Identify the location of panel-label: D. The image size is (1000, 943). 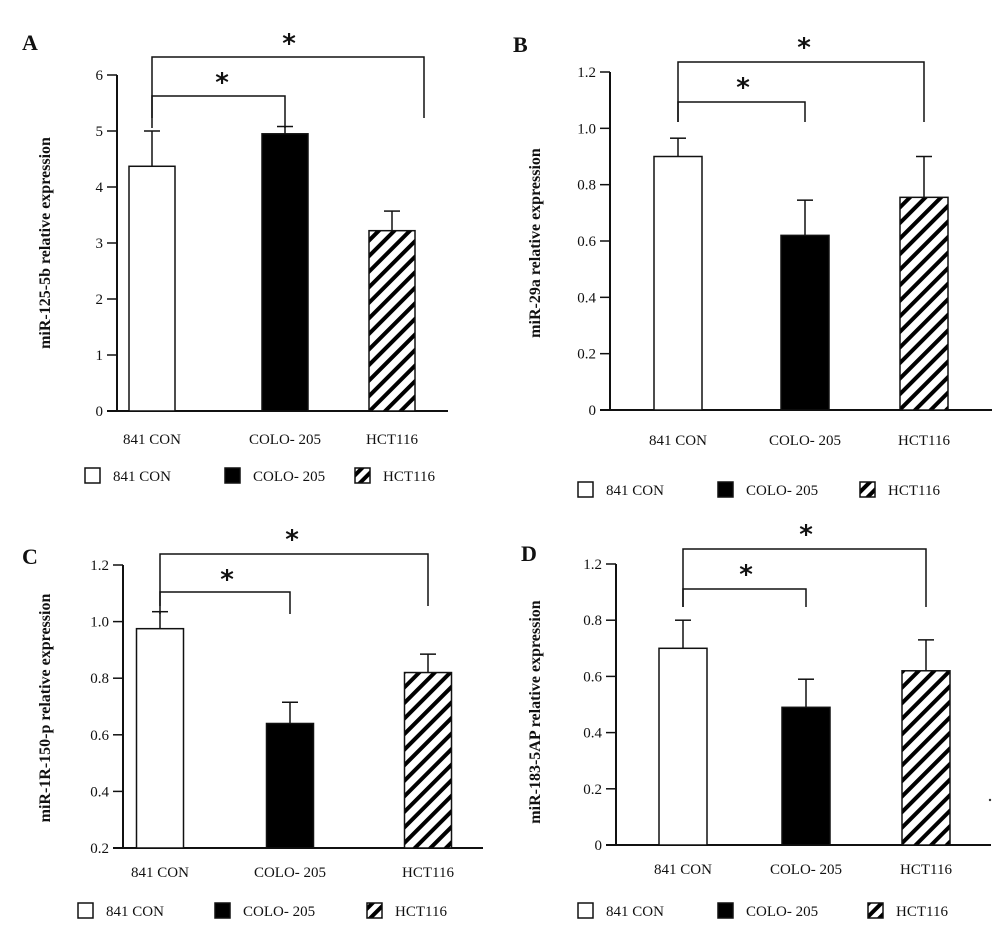
(529, 553).